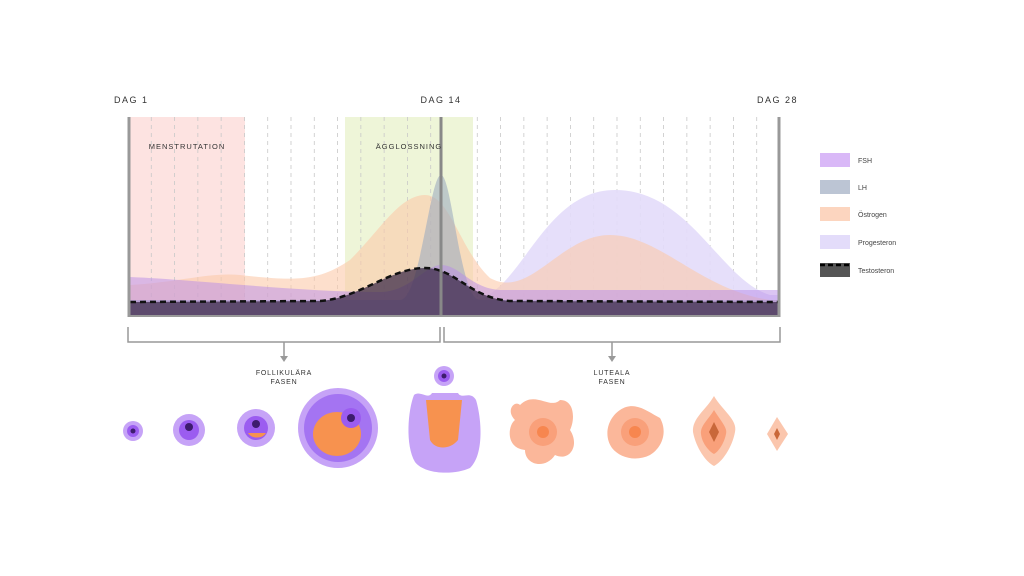 This screenshot has width=1024, height=576. I want to click on band-label: MENSTRUTATION, so click(187, 146).